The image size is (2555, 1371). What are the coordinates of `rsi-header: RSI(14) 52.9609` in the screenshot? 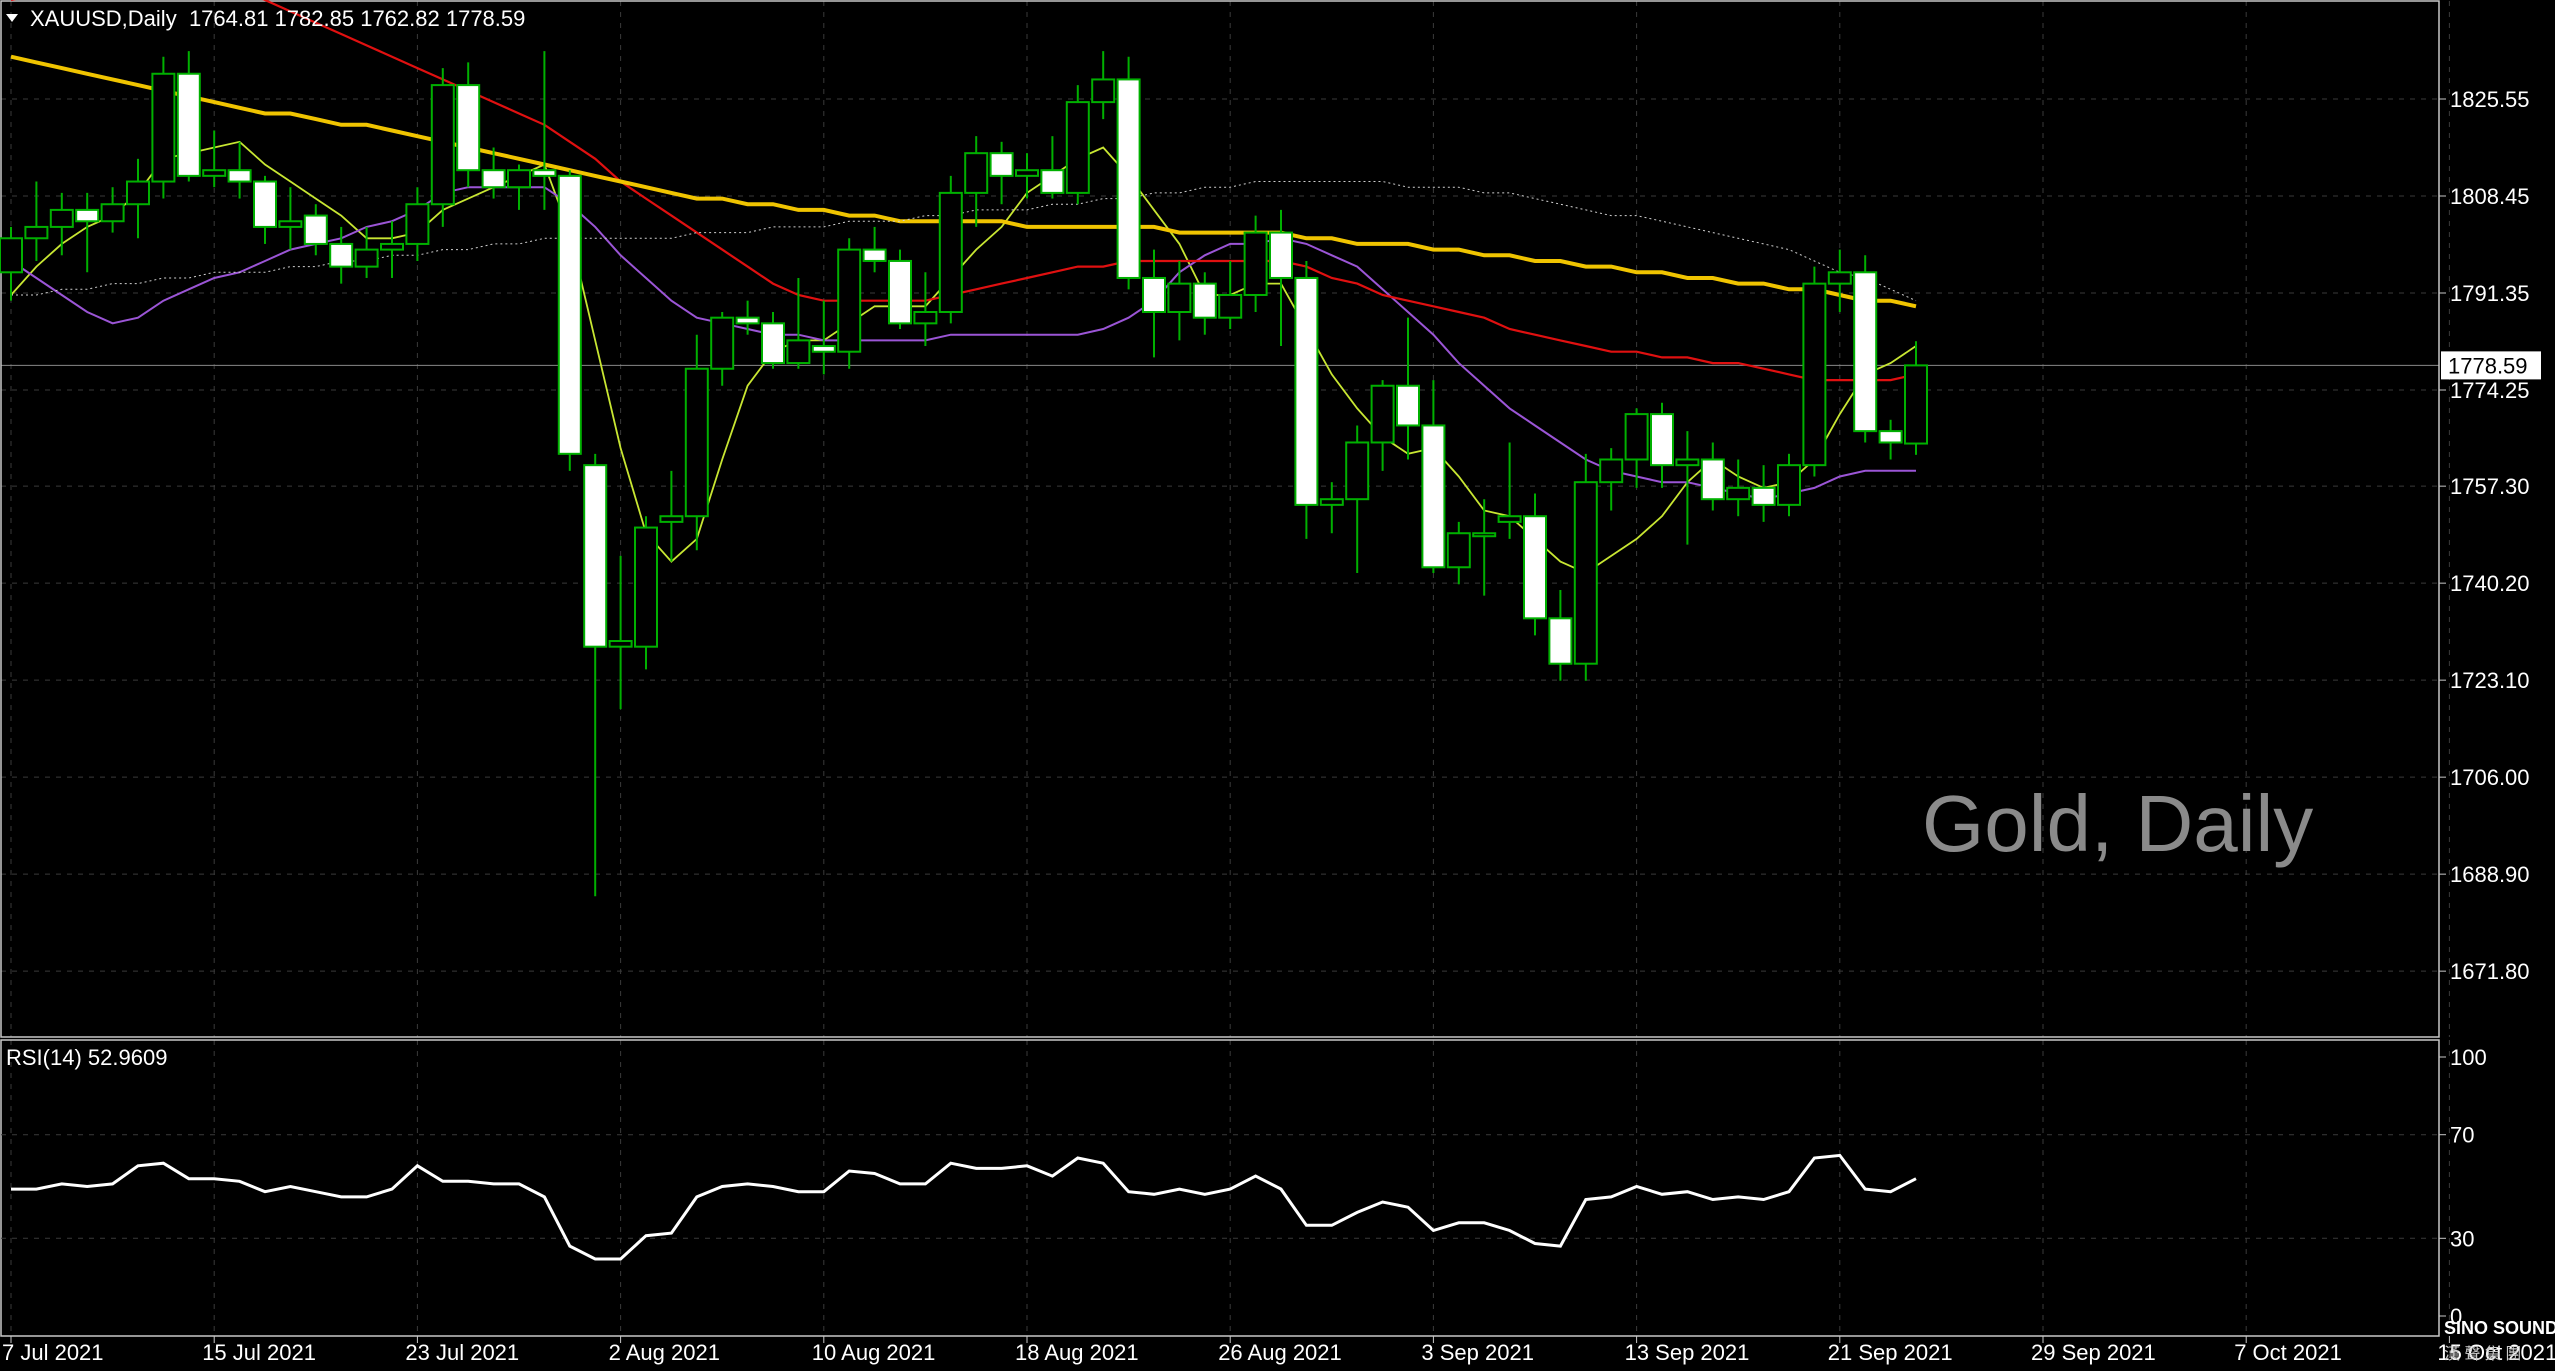 It's located at (87, 1057).